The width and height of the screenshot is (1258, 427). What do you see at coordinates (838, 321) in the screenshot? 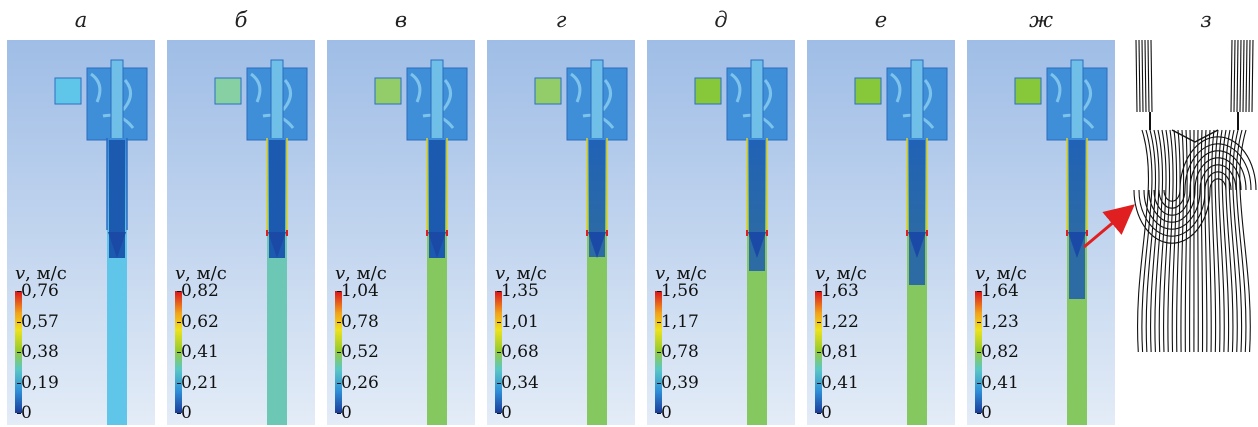
I see `colorbar-tick-label: 1,22` at bounding box center [838, 321].